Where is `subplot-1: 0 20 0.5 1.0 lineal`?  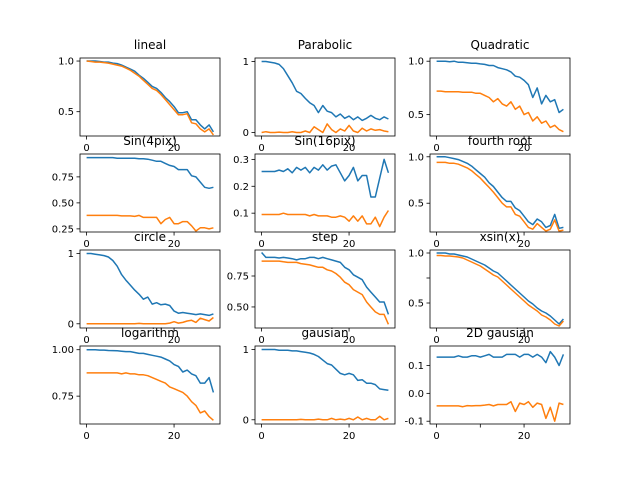 subplot-1: 0 20 0.5 1.0 lineal is located at coordinates (139, 96).